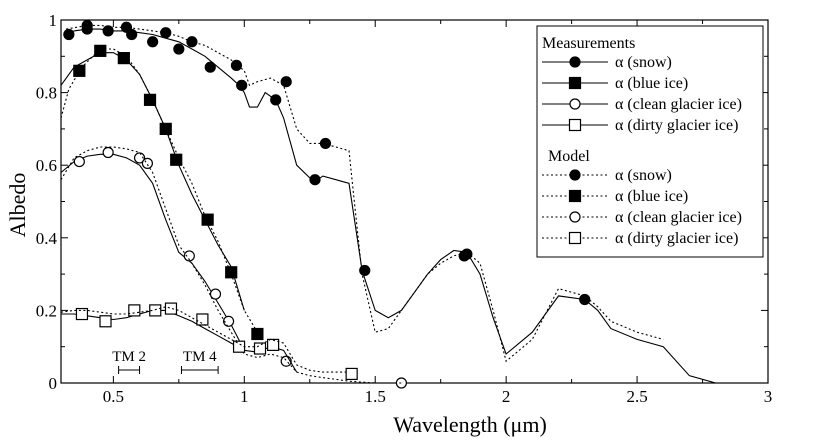  I want to click on y-axis-label: Albedo, so click(17, 205).